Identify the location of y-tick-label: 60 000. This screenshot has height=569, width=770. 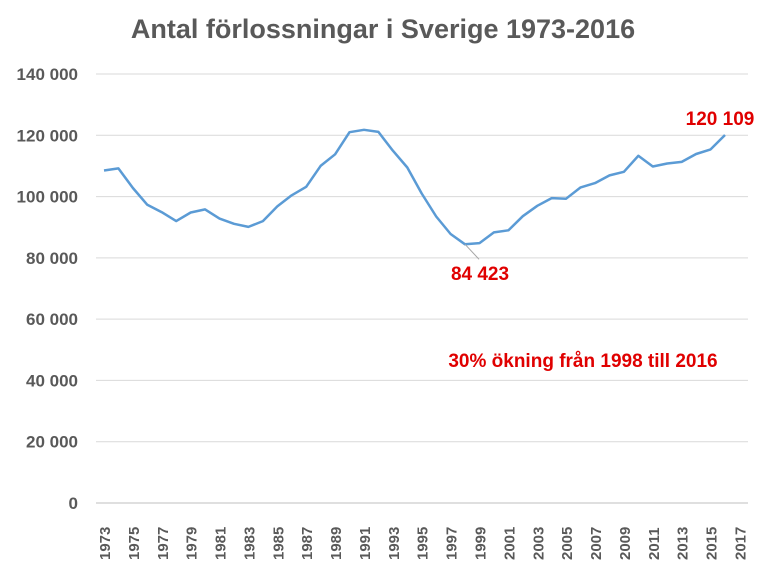
(52, 319).